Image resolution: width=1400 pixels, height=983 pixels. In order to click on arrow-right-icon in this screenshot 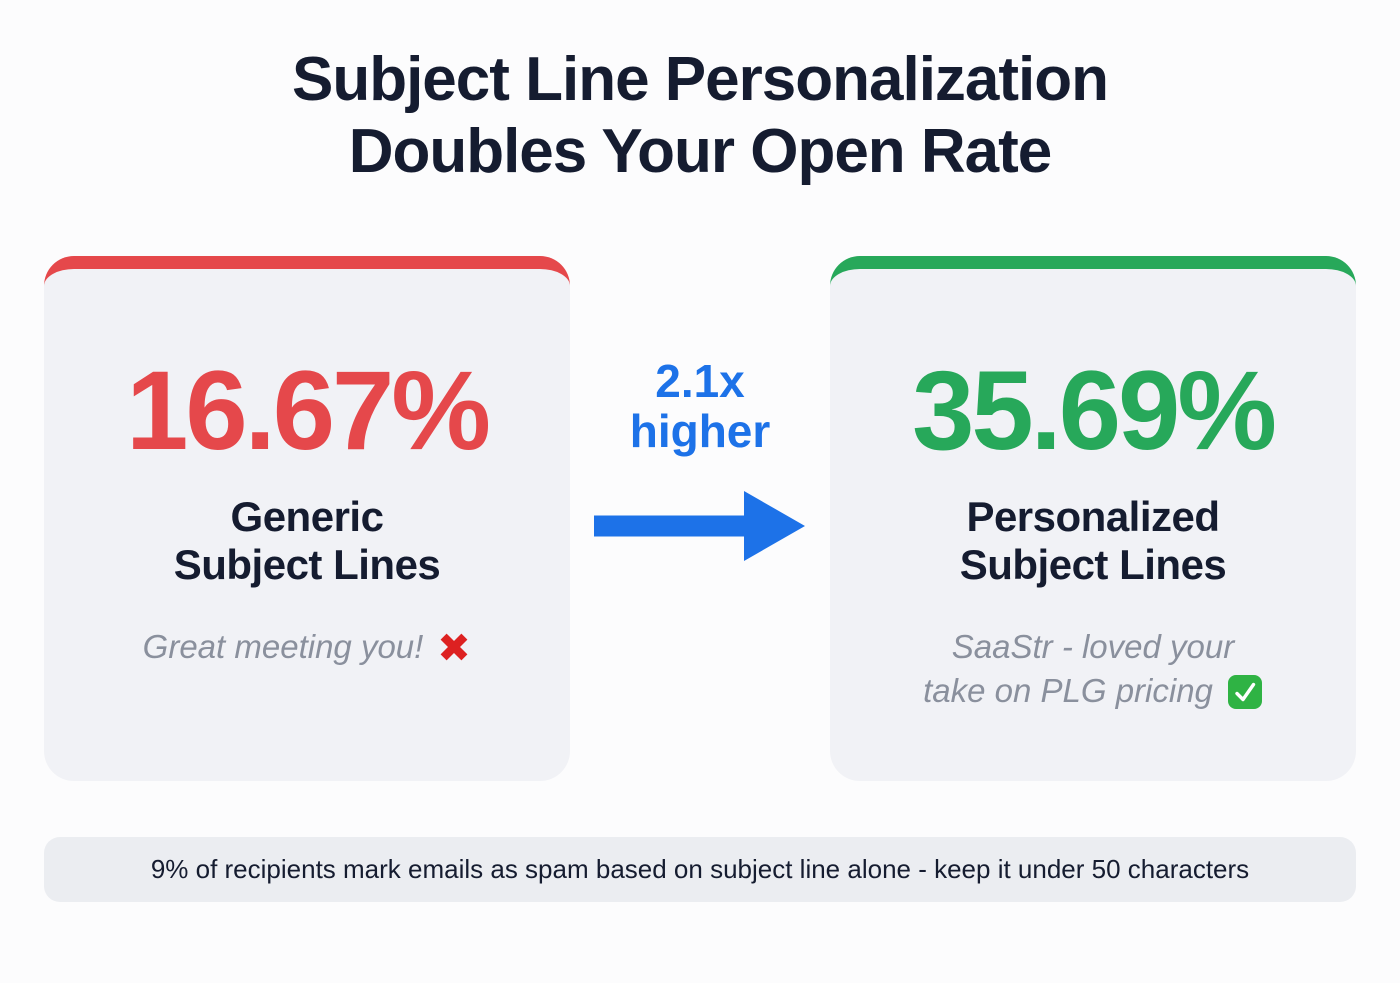, I will do `click(699, 526)`.